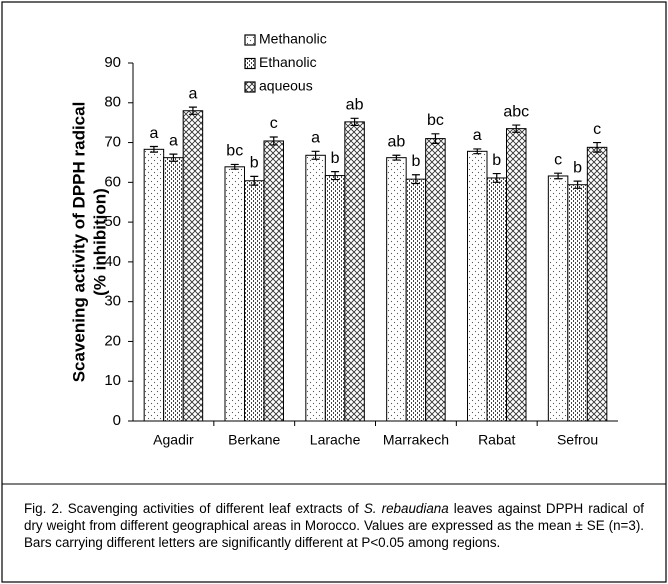  What do you see at coordinates (112, 380) in the screenshot?
I see `y-tick-label: 10` at bounding box center [112, 380].